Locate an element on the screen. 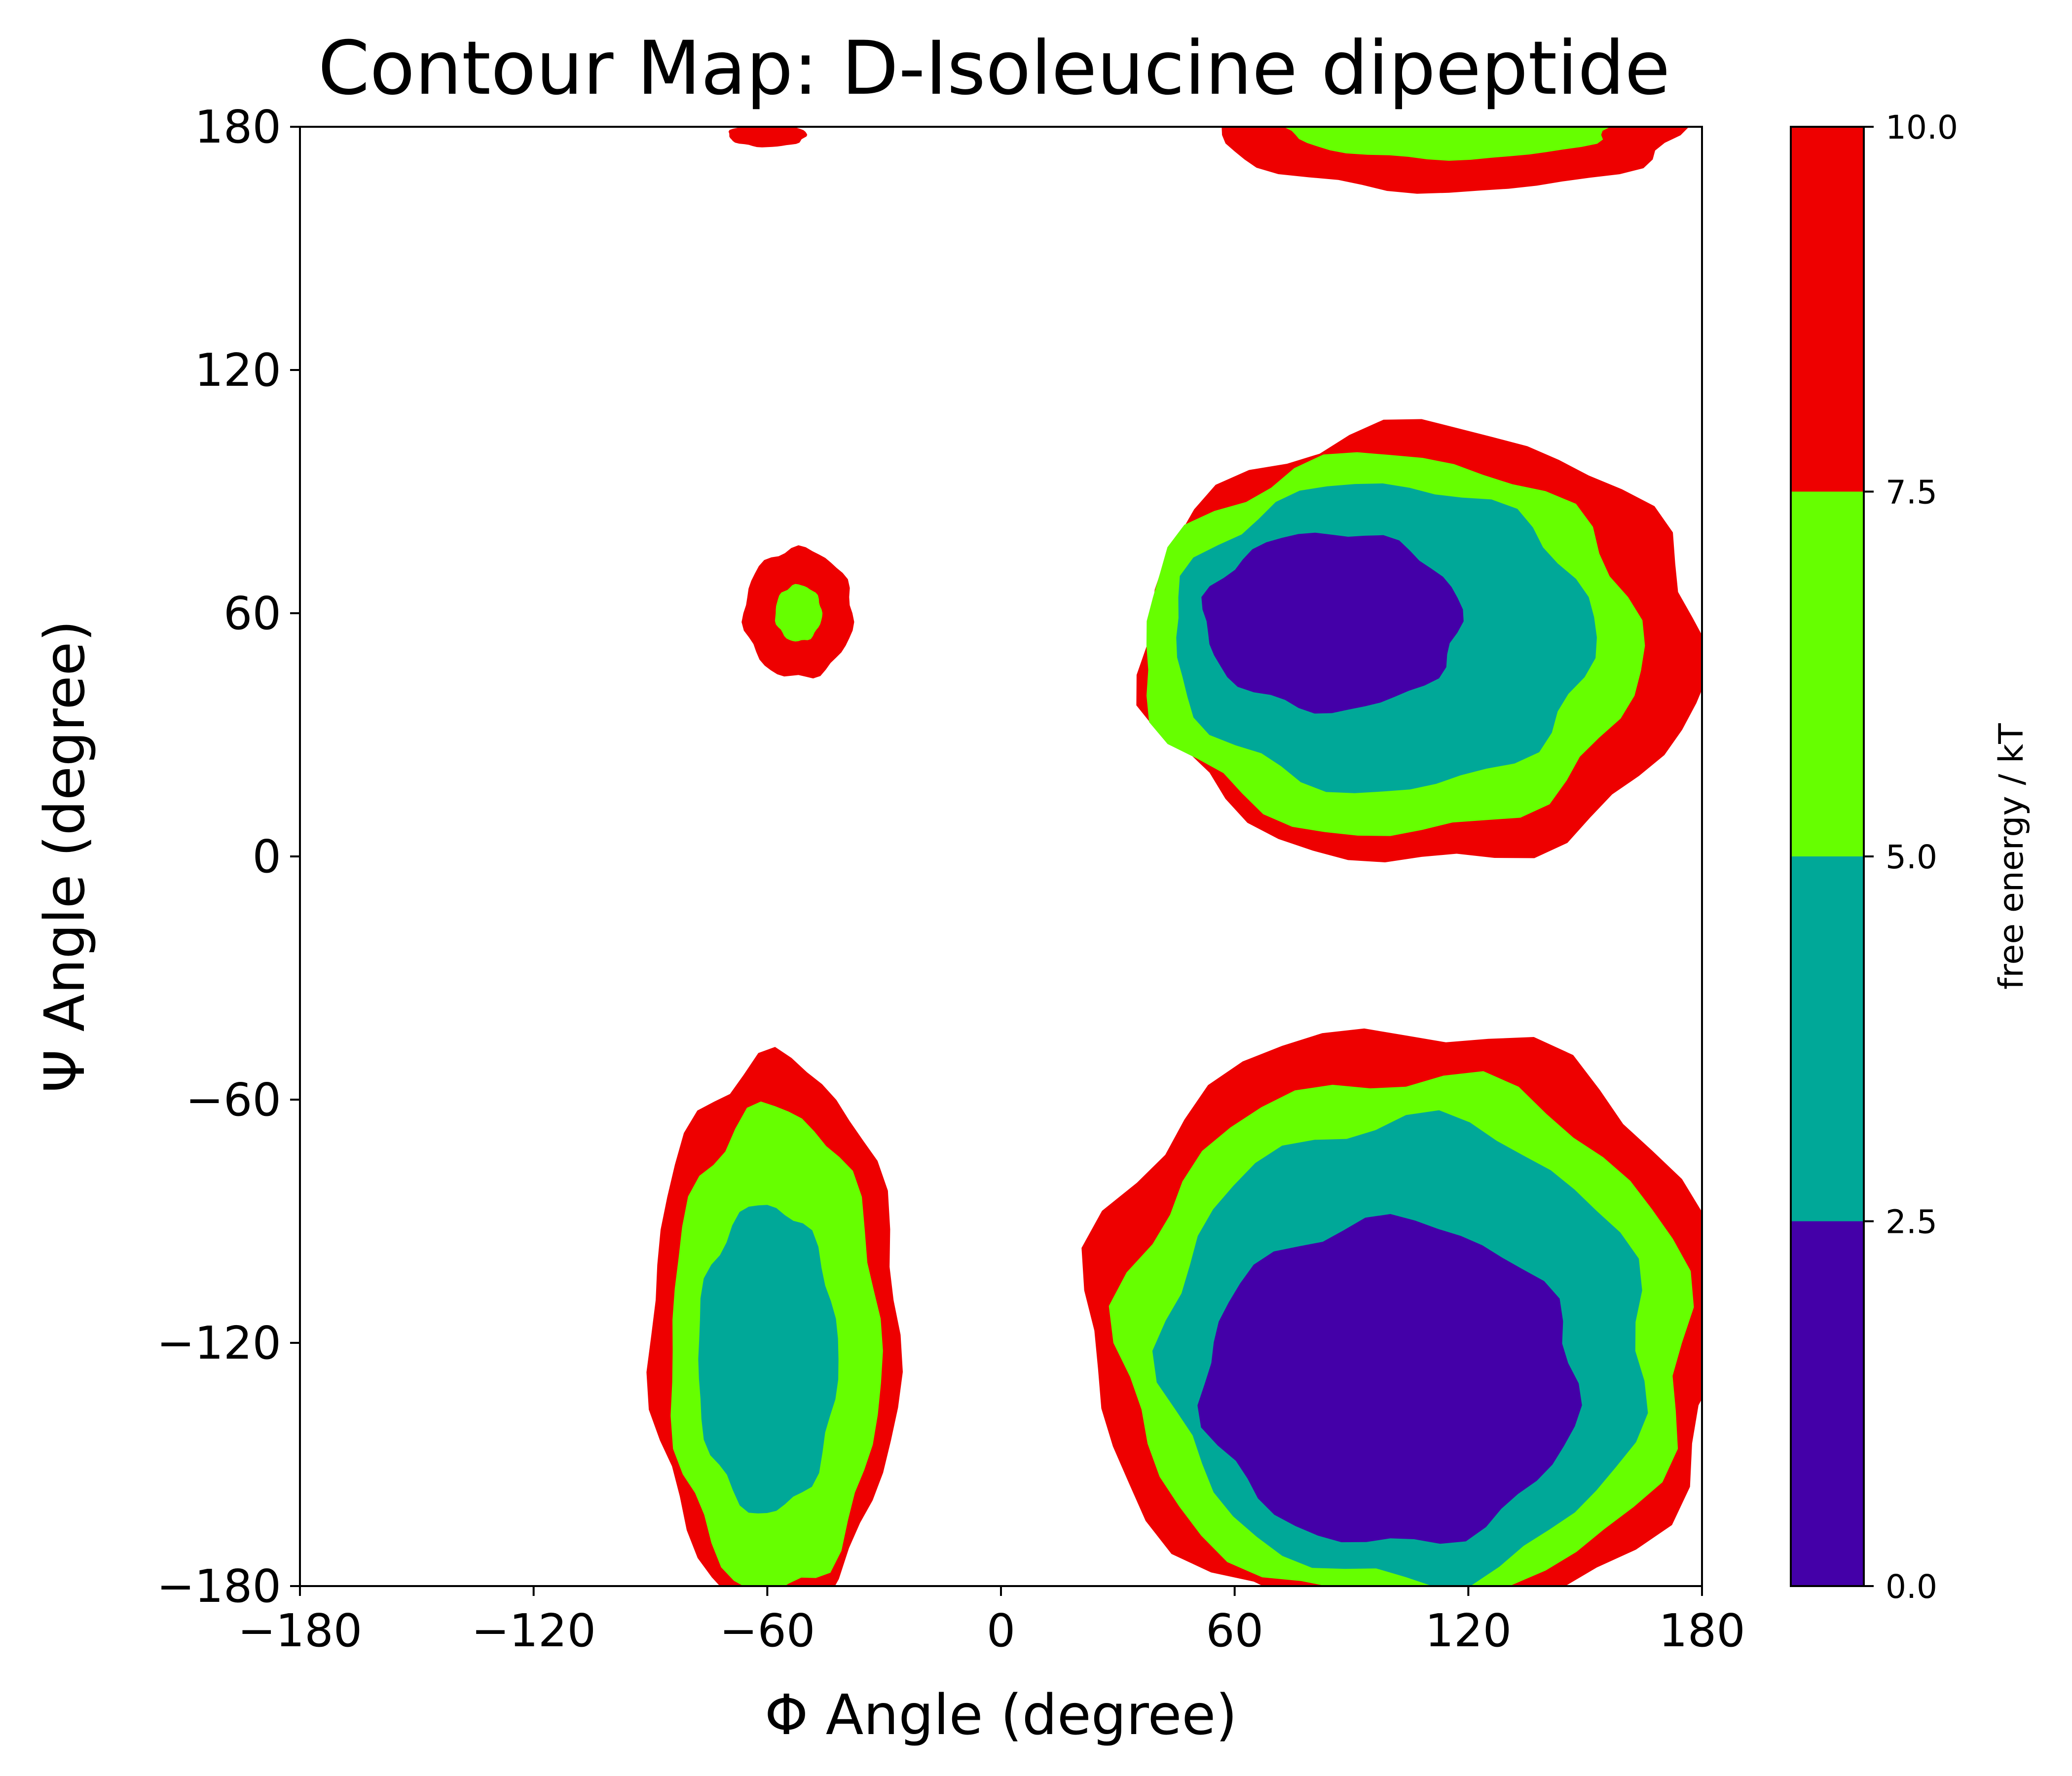  chart-title: Contour Map: D-Isoleucine dipeptide is located at coordinates (994, 68).